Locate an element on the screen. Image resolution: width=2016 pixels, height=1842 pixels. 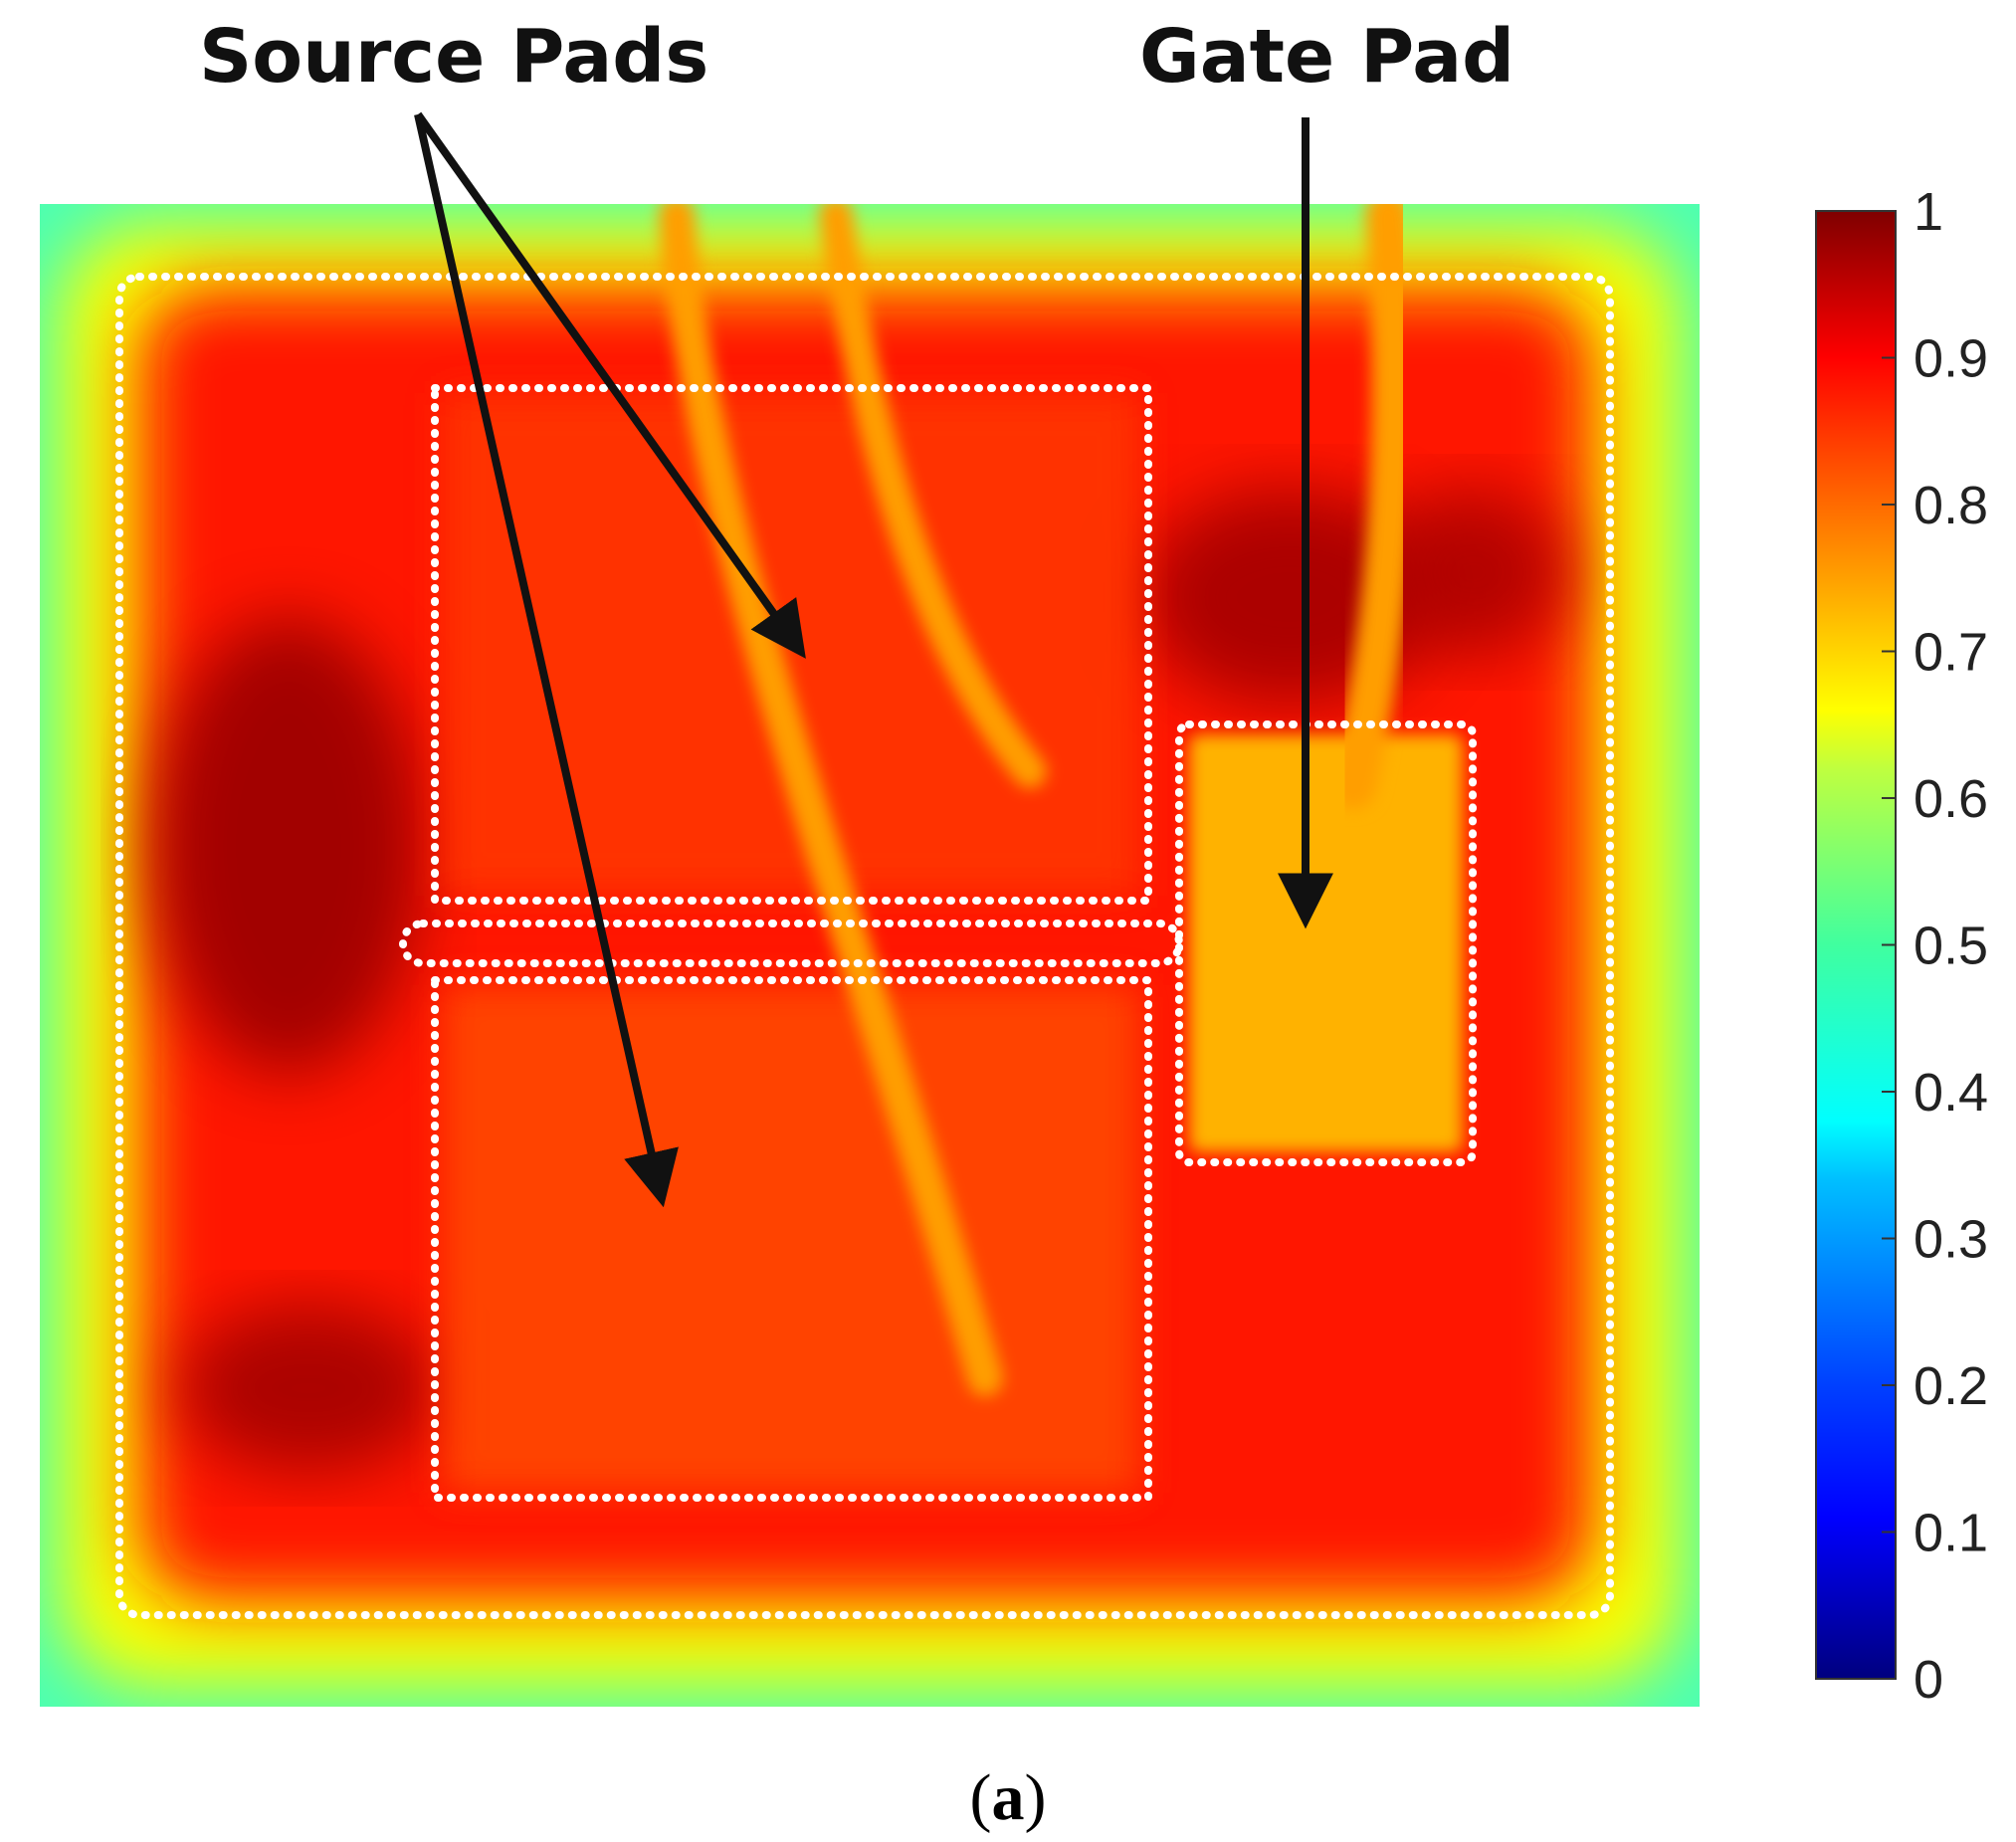
heat-source-pad-lower is located at coordinates (791, 1239).